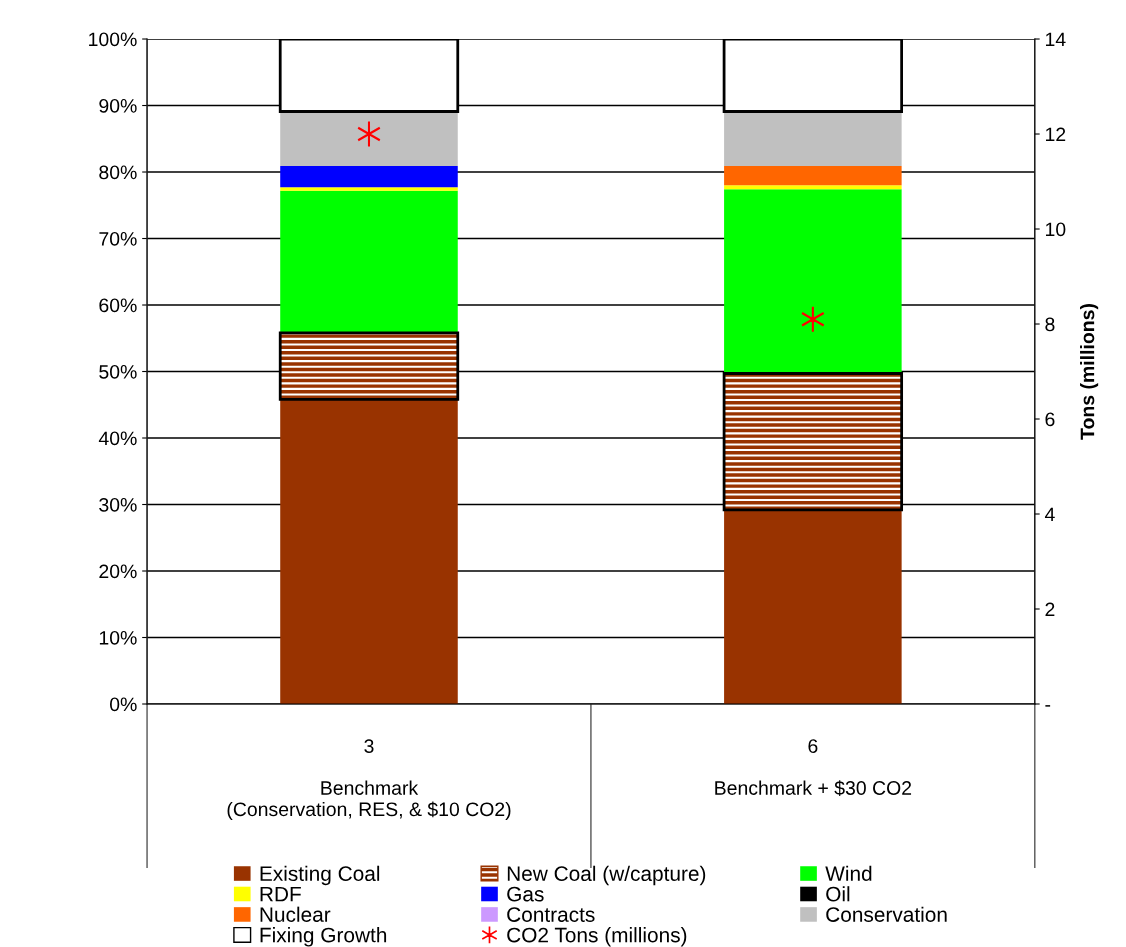 This screenshot has width=1126, height=947. What do you see at coordinates (123, 704) in the screenshot?
I see `y-tick-label: 0%` at bounding box center [123, 704].